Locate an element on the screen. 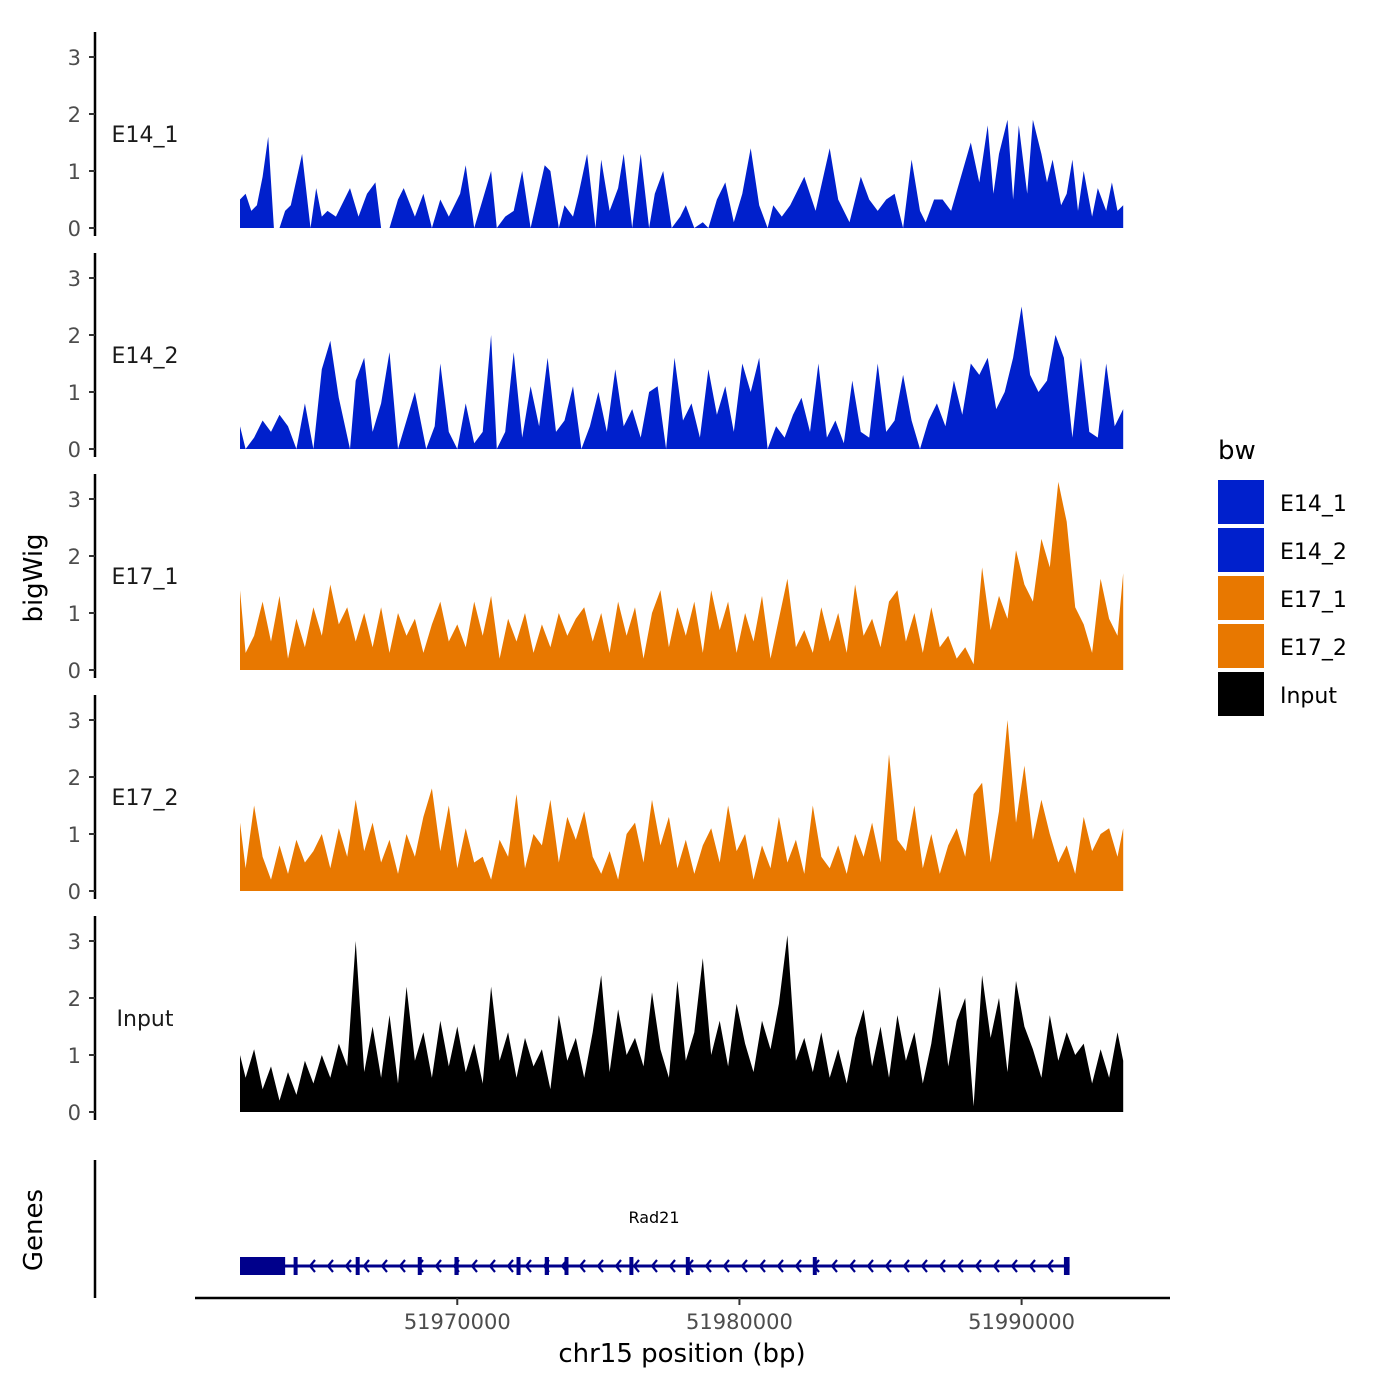 The image size is (1400, 1400). legend-item-e14_2: E14_2 is located at coordinates (1282, 550).